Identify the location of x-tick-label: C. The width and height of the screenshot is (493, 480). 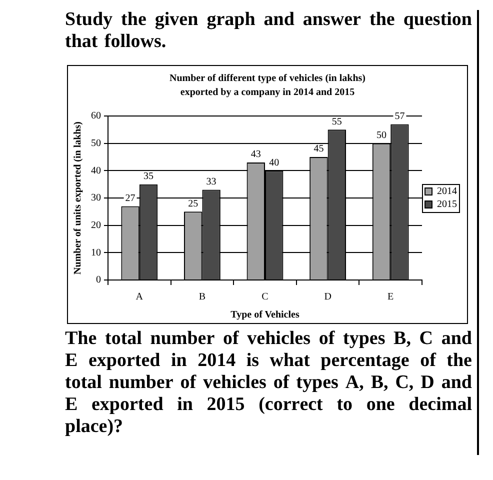
(265, 297).